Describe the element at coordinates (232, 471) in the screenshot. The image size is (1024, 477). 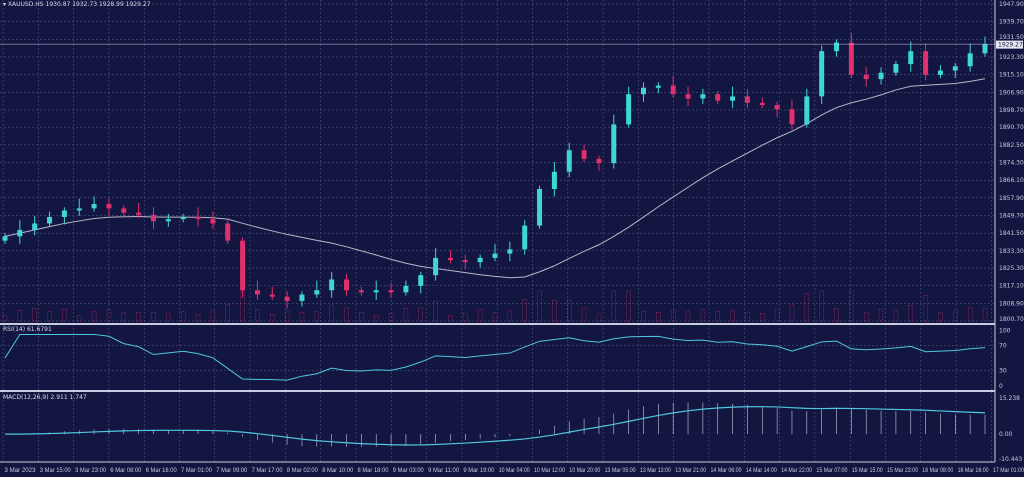
I see `time-tick-label: 7 Mar 09:00` at that location.